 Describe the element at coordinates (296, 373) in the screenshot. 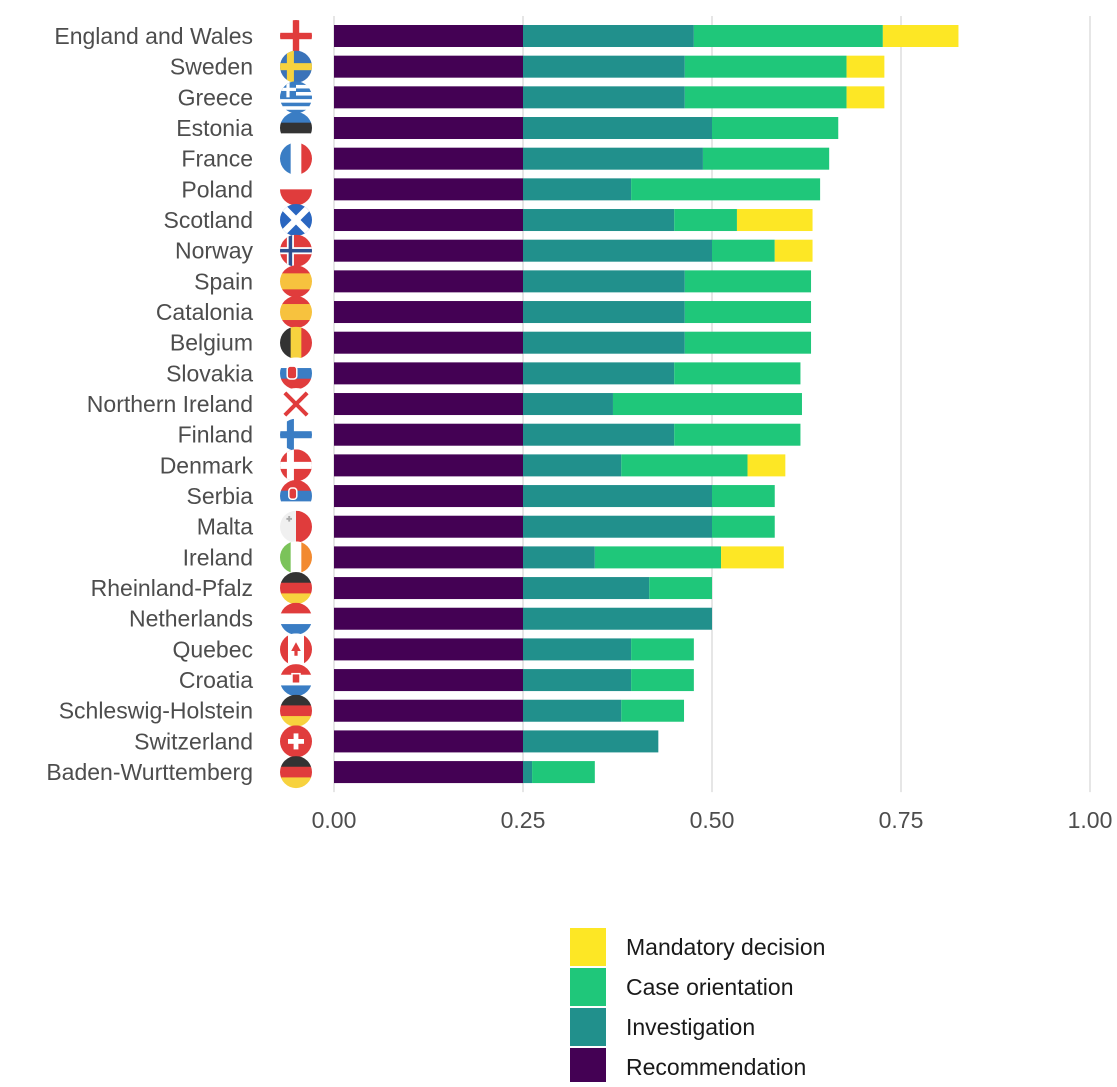

I see `slovakia-flag-icon` at that location.